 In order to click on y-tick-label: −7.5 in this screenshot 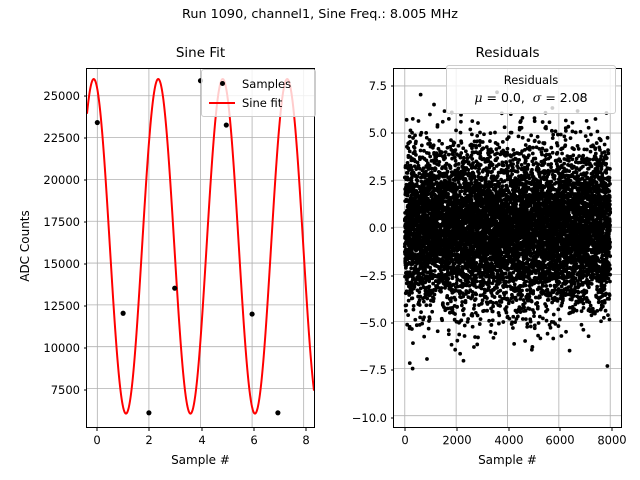, I will do `click(373, 370)`.